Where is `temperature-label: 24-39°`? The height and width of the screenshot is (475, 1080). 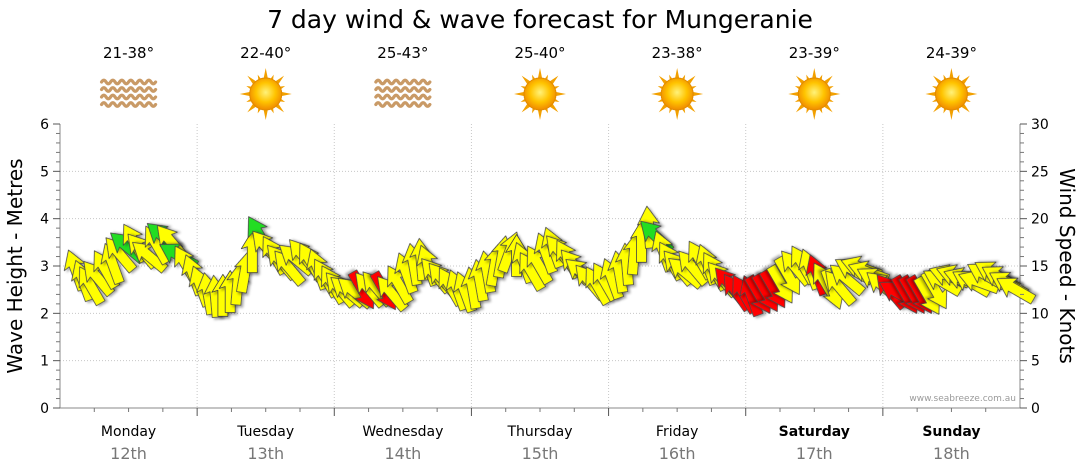 temperature-label: 24-39° is located at coordinates (951, 53).